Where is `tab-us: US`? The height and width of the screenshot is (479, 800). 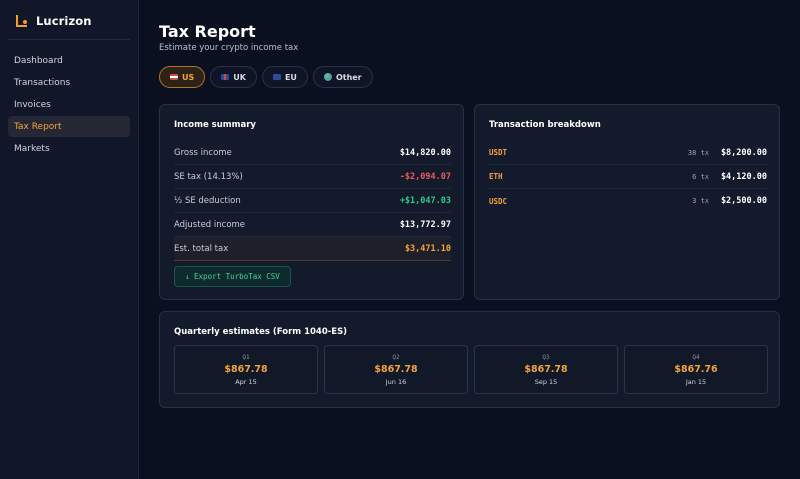
tab-us: US is located at coordinates (182, 77).